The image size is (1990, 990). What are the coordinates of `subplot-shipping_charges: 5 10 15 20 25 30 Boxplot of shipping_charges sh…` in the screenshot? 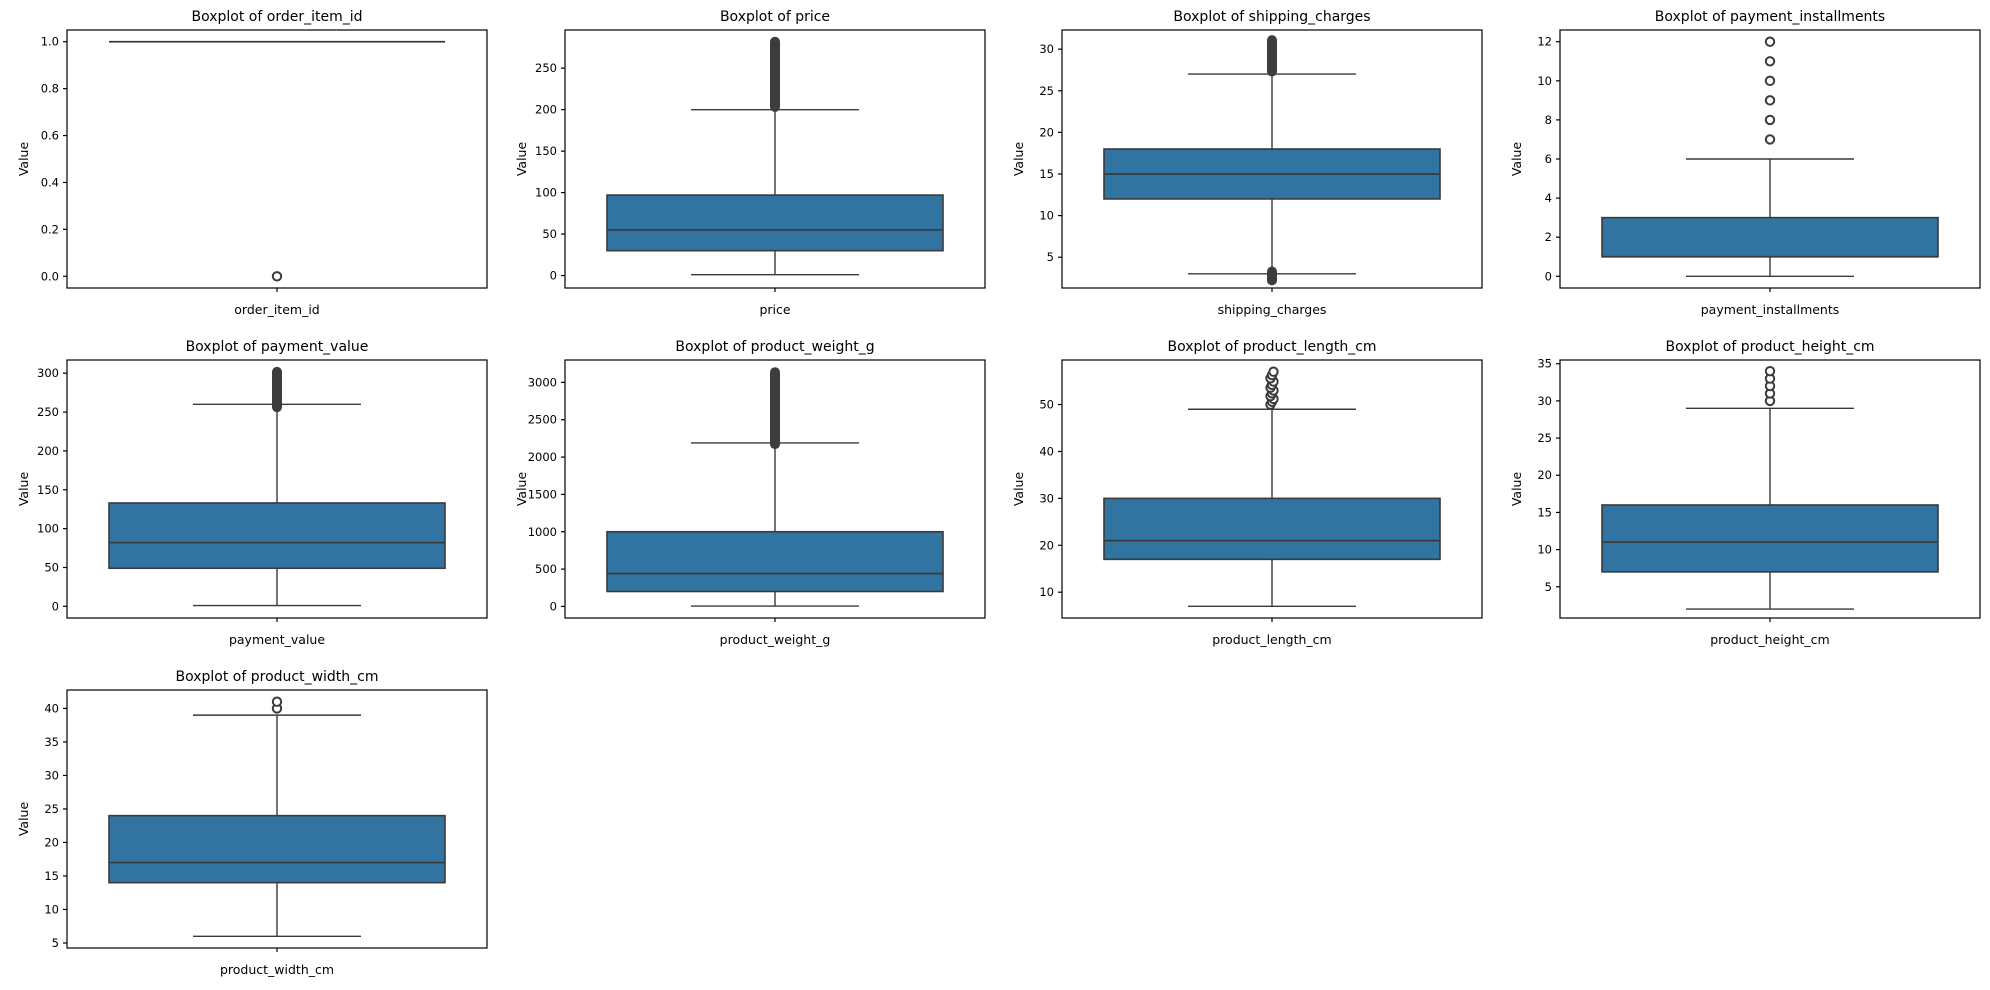 It's located at (1244, 165).